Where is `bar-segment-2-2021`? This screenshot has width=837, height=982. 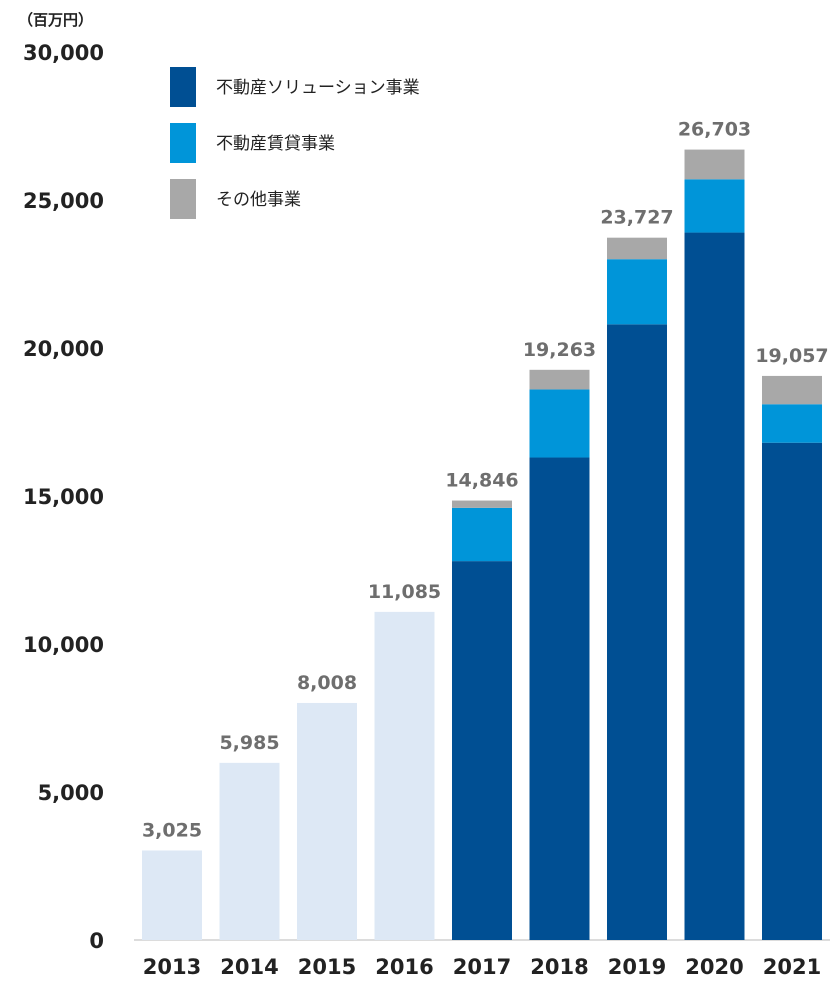
bar-segment-2-2021 is located at coordinates (792, 423).